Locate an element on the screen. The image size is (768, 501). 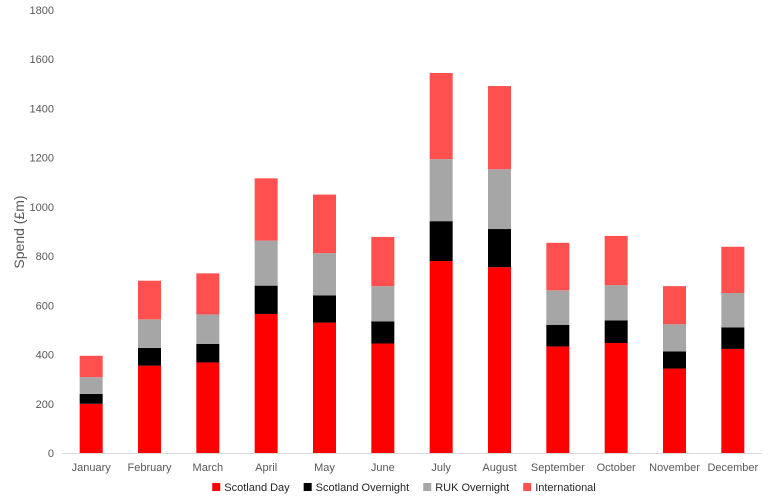
x-tick-label: March is located at coordinates (208, 468).